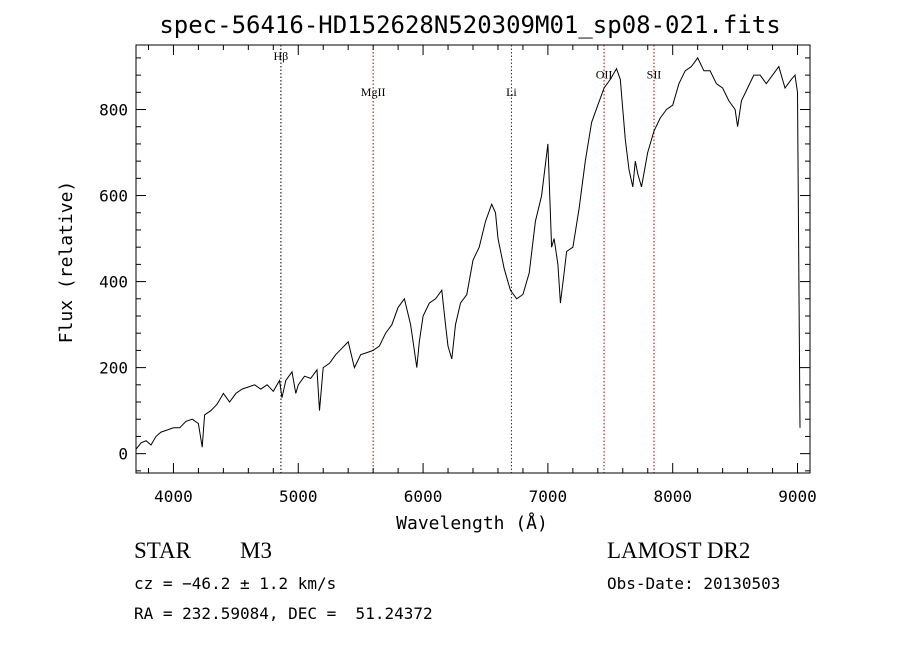 The width and height of the screenshot is (900, 649). I want to click on y-tick-label: 0, so click(123, 454).